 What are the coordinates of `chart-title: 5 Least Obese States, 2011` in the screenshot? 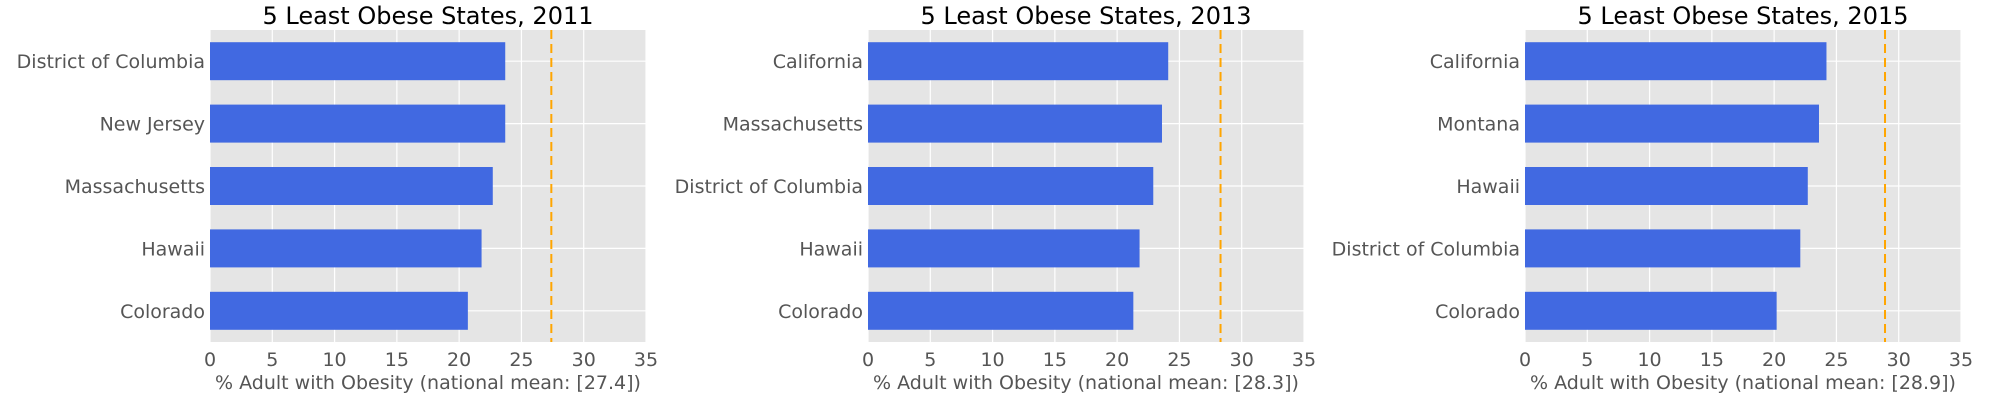 It's located at (427, 16).